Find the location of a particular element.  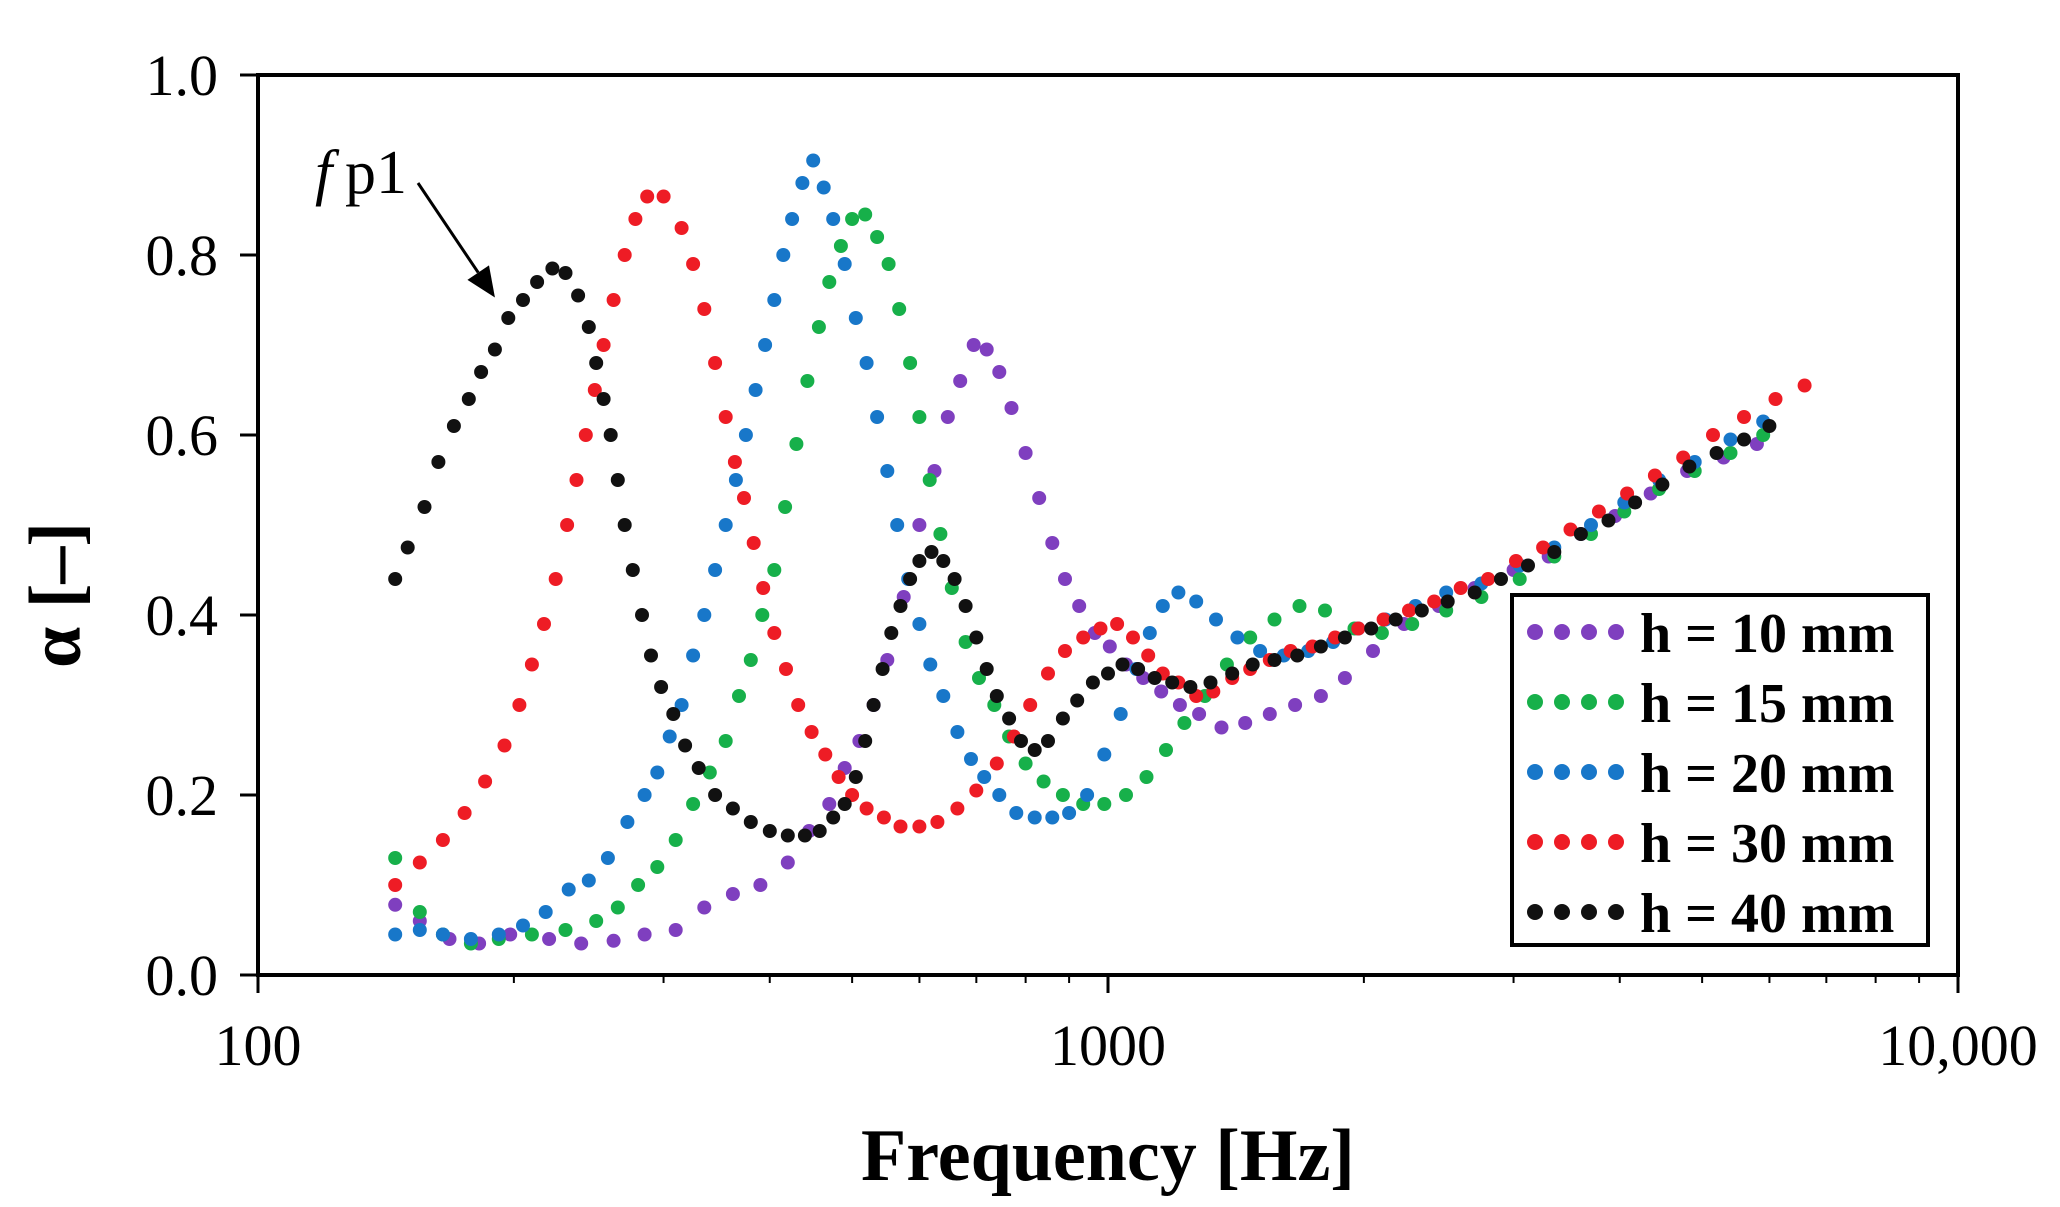

legend-label: h = 40 mm is located at coordinates (1767, 914).